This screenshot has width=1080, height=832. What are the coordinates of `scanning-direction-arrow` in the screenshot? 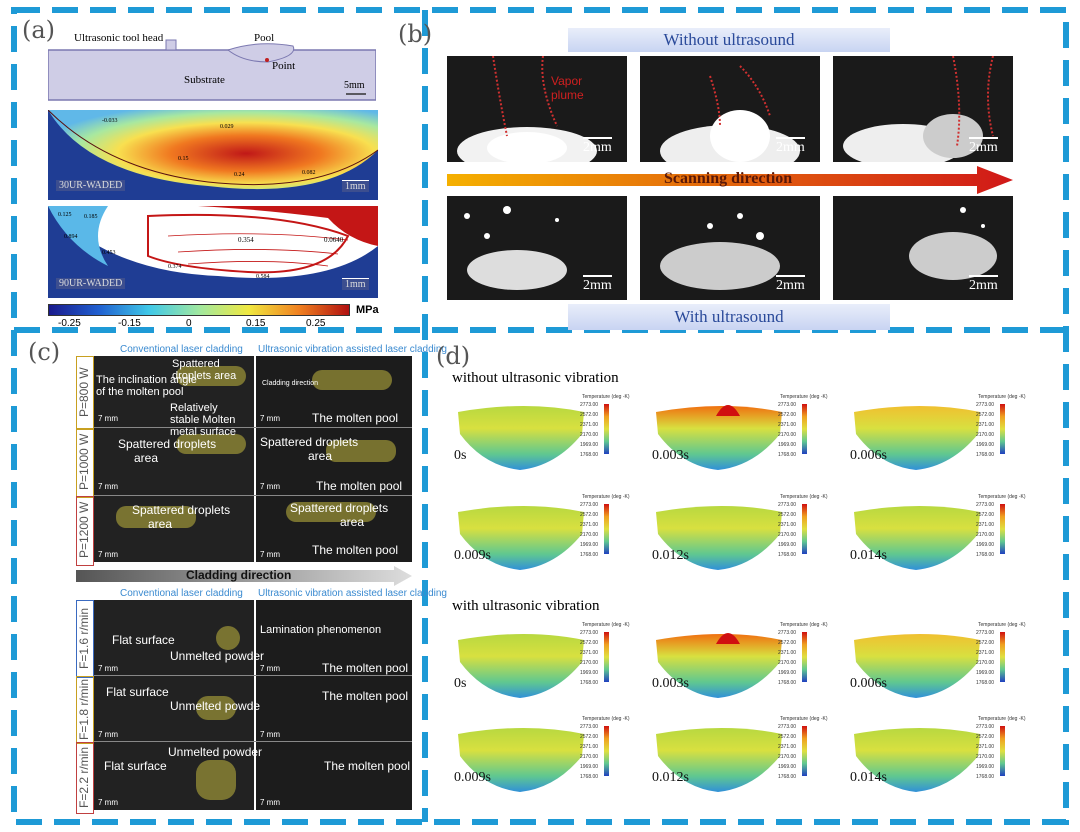 It's located at (730, 180).